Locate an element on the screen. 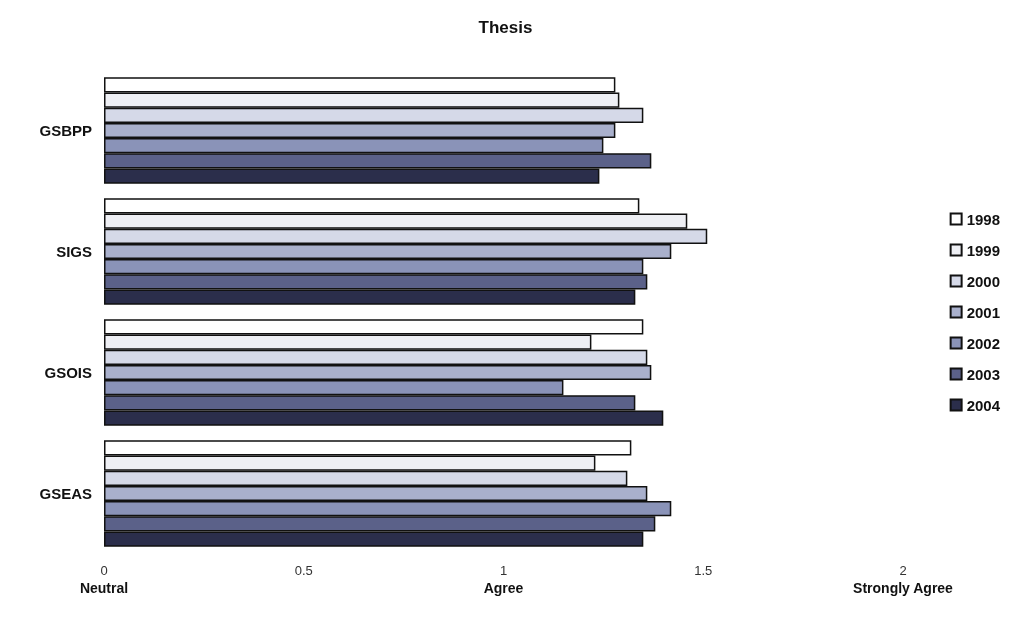  y-tick-label: SIGS is located at coordinates (74, 251).